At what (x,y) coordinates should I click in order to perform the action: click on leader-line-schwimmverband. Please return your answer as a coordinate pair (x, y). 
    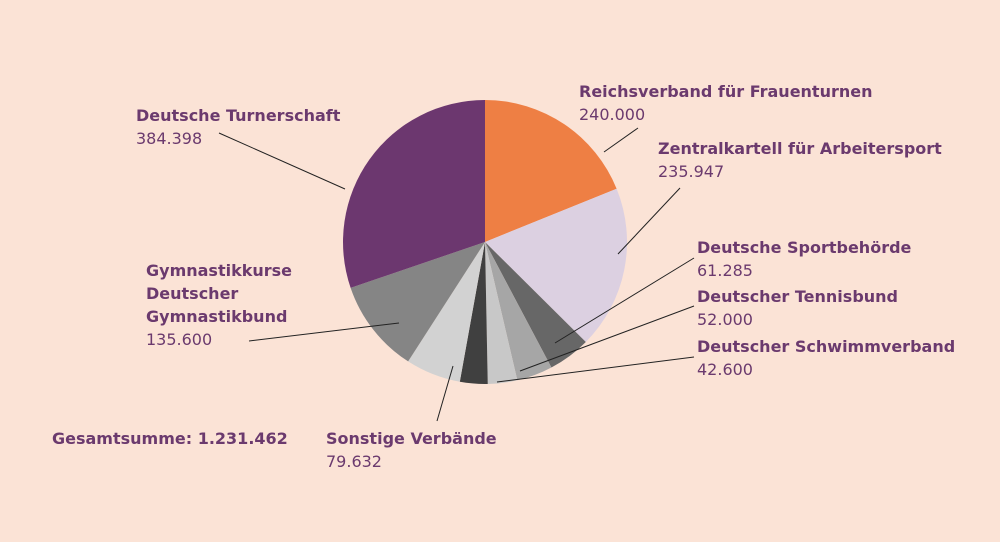
    Looking at the image, I should click on (595, 369).